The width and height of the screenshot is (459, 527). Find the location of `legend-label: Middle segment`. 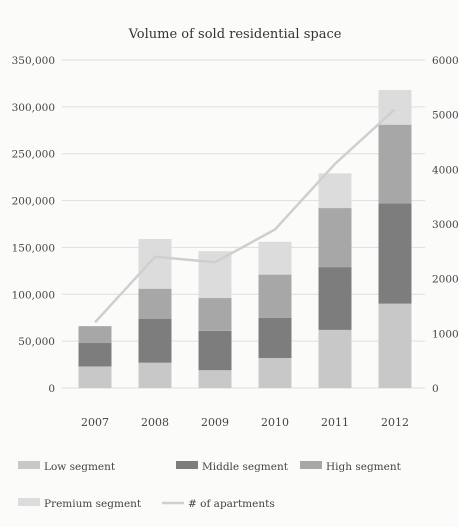

legend-label: Middle segment is located at coordinates (245, 467).